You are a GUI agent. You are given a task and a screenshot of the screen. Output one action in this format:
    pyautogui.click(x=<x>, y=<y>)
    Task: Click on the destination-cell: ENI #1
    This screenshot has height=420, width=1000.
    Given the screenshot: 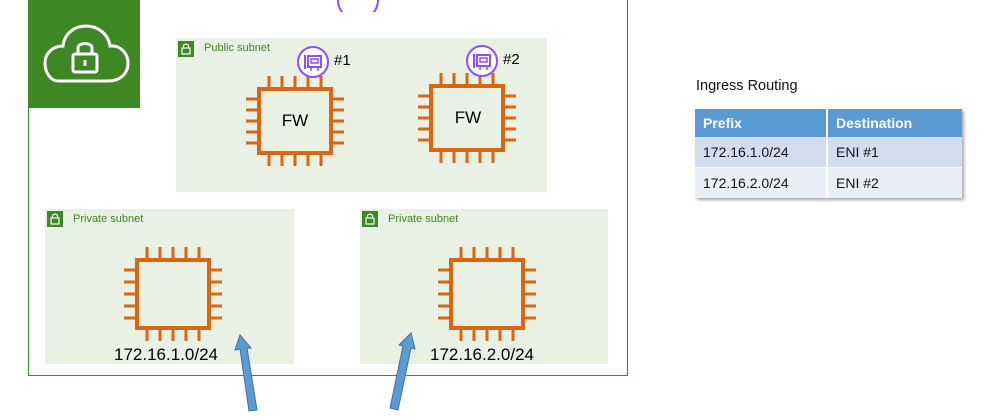 What is the action you would take?
    pyautogui.click(x=894, y=152)
    